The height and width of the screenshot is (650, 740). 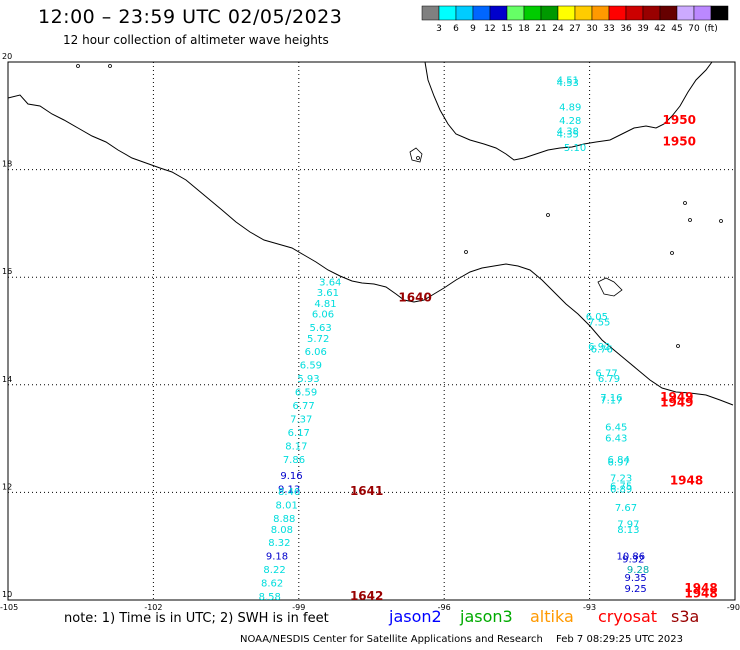 I want to click on wave-height-value: 4.51, so click(x=568, y=81).